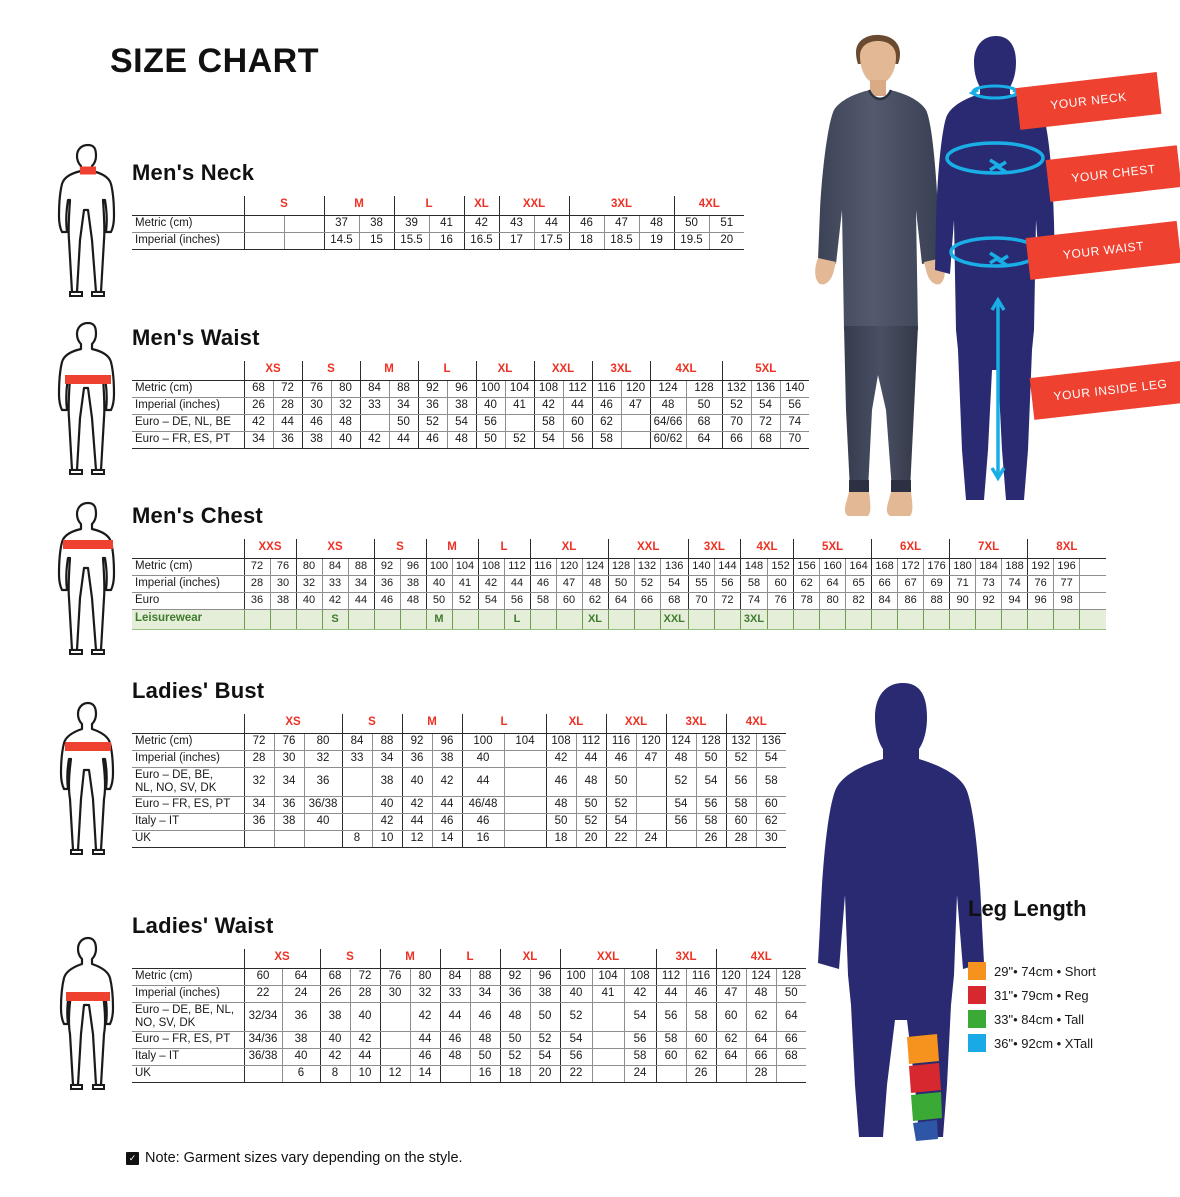 Image resolution: width=1180 pixels, height=1197 pixels. Describe the element at coordinates (1014, 567) in the screenshot. I see `cell: 188` at that location.